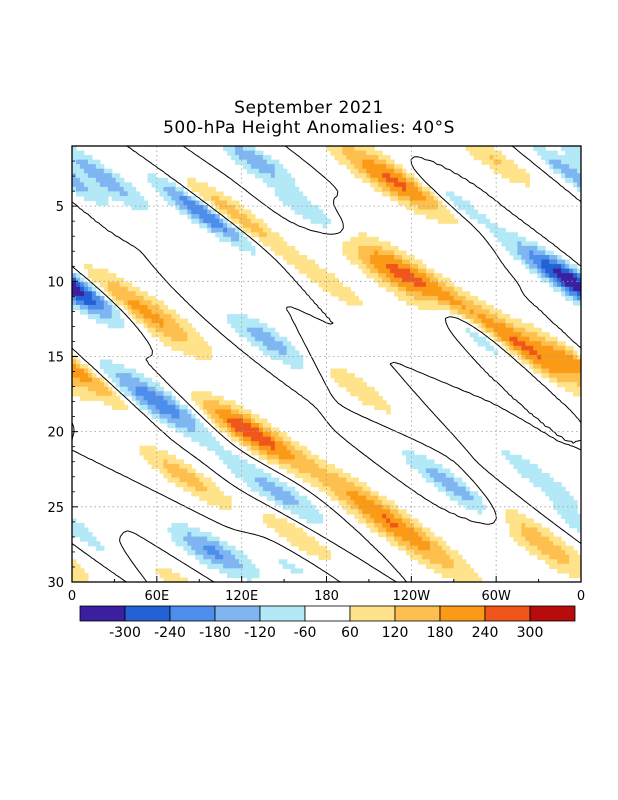  Describe the element at coordinates (156, 596) in the screenshot. I see `x-tick-label: 60E` at that location.